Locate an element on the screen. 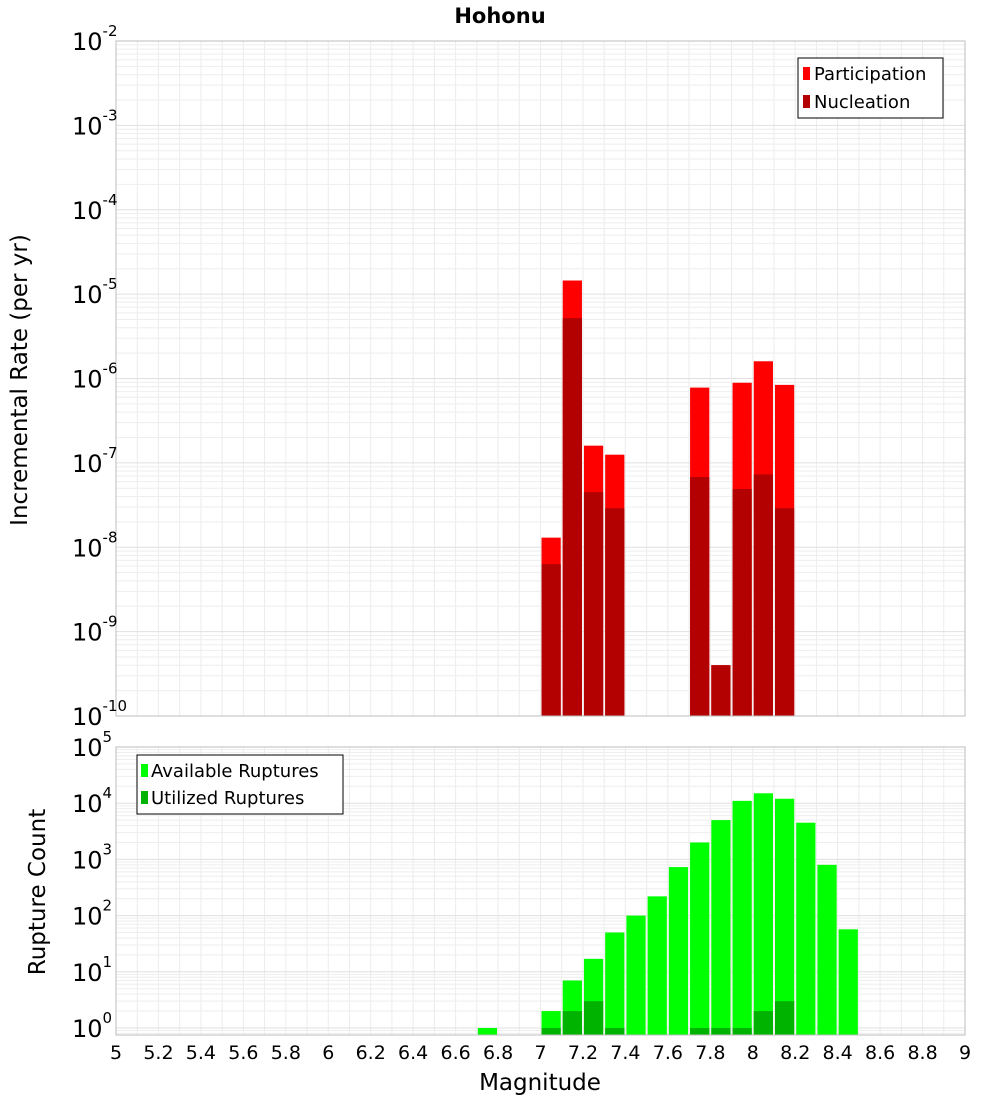  y-tick-exponent: 2 is located at coordinates (108, 906).